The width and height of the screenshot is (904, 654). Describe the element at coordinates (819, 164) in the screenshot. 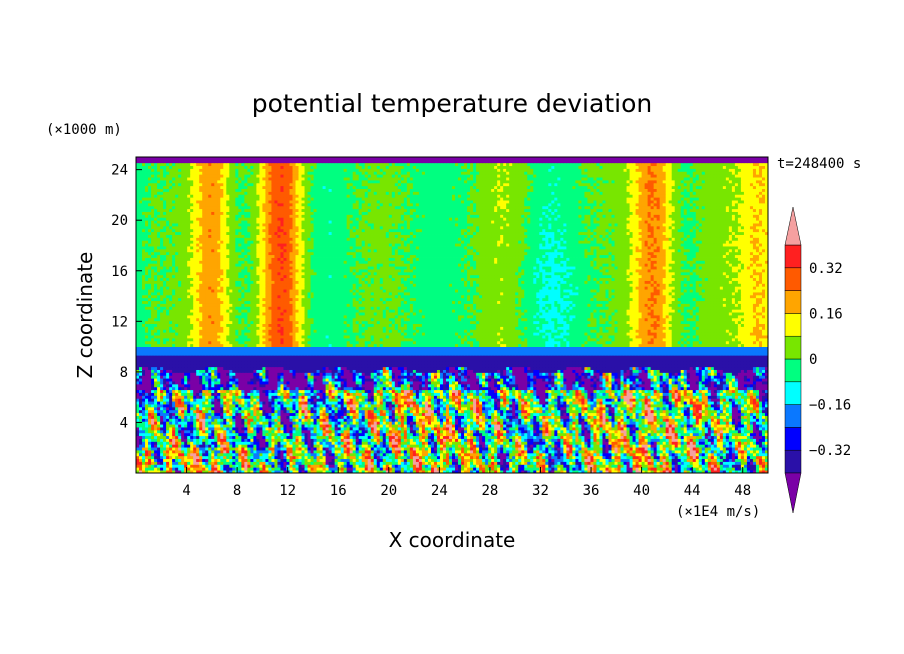

I see `time-label: t=248400 s` at that location.